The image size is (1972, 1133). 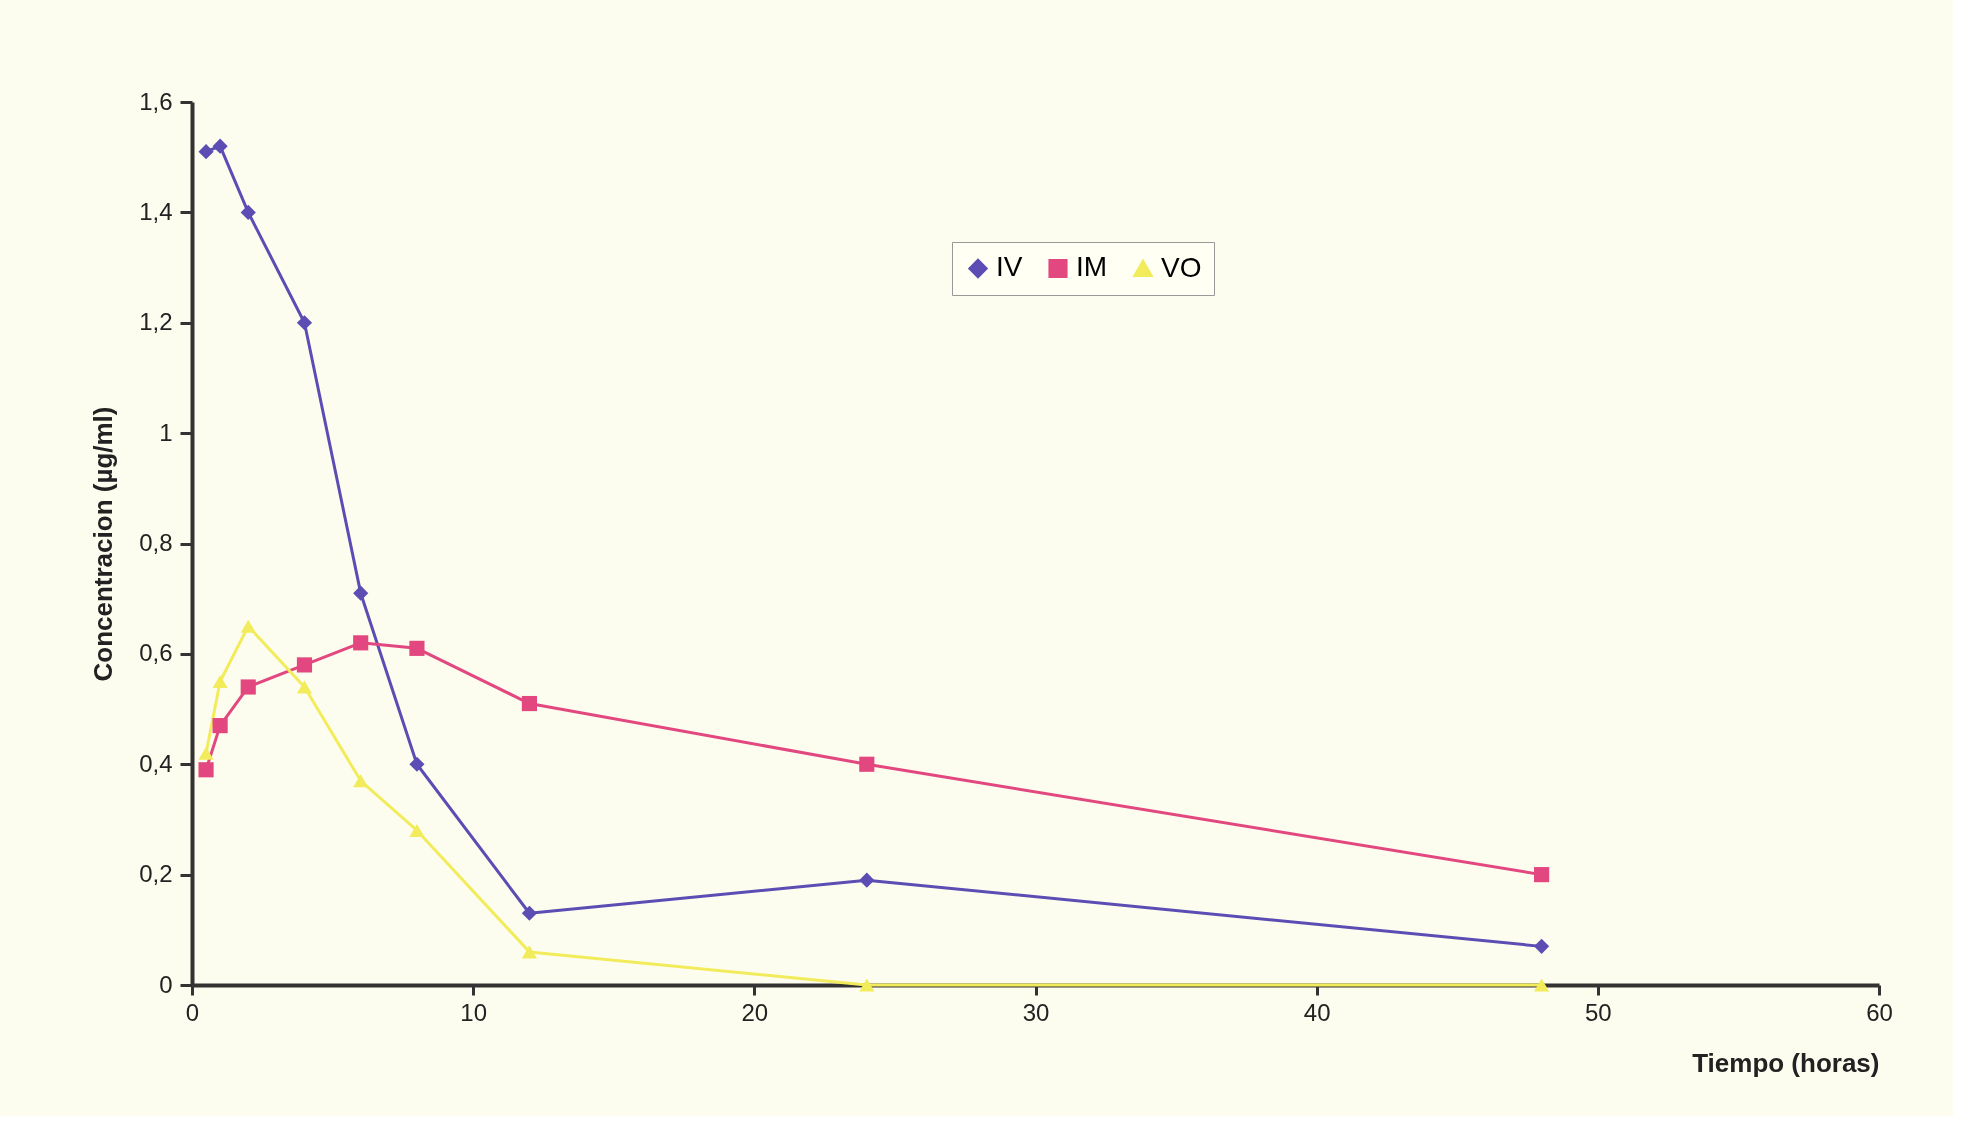 I want to click on legend-label: VO, so click(x=1181, y=267).